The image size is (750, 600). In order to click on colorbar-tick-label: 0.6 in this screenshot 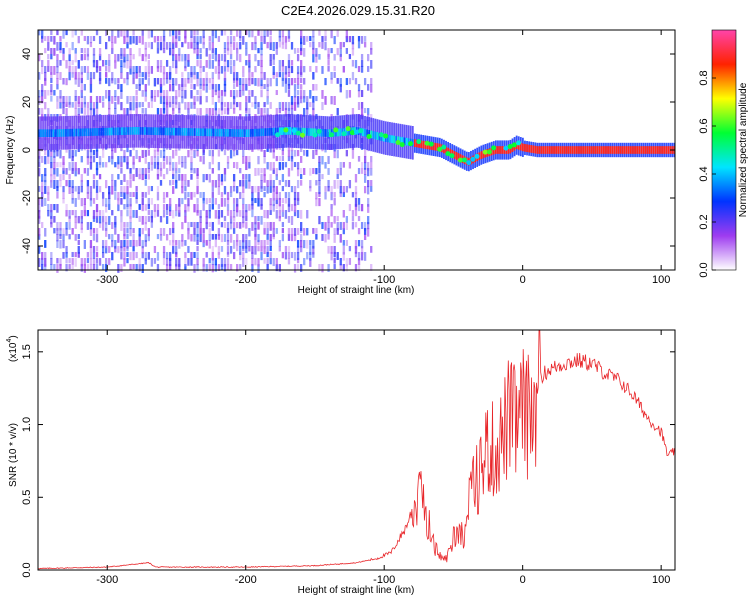, I will do `click(704, 125)`.